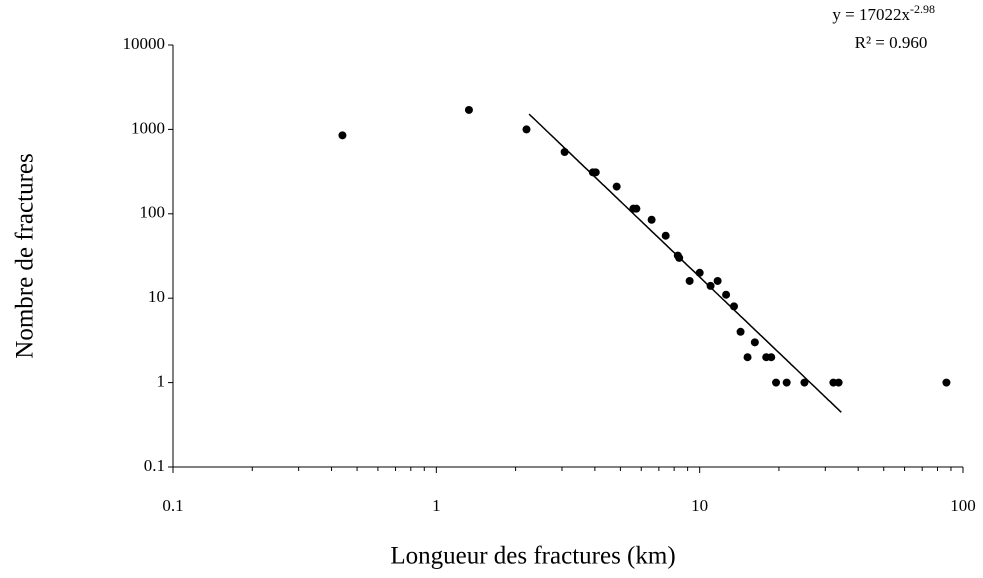 The height and width of the screenshot is (578, 983). I want to click on y-tick-label: 100, so click(153, 212).